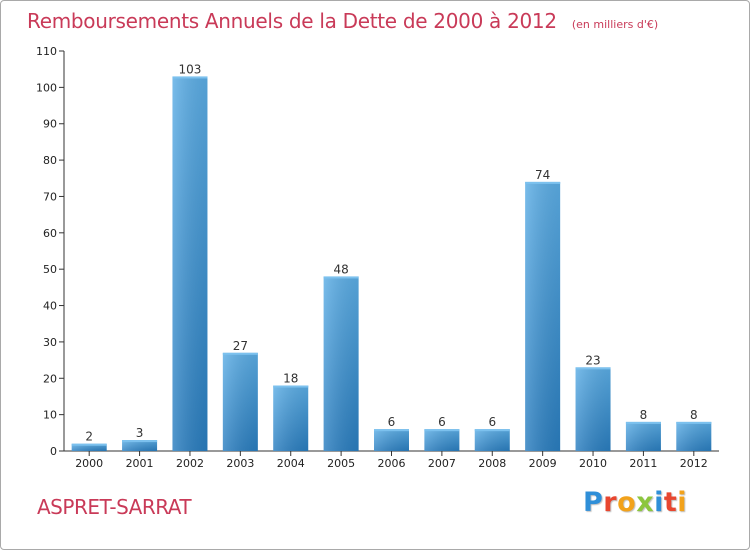  I want to click on y-tick-label: 90, so click(50, 124).